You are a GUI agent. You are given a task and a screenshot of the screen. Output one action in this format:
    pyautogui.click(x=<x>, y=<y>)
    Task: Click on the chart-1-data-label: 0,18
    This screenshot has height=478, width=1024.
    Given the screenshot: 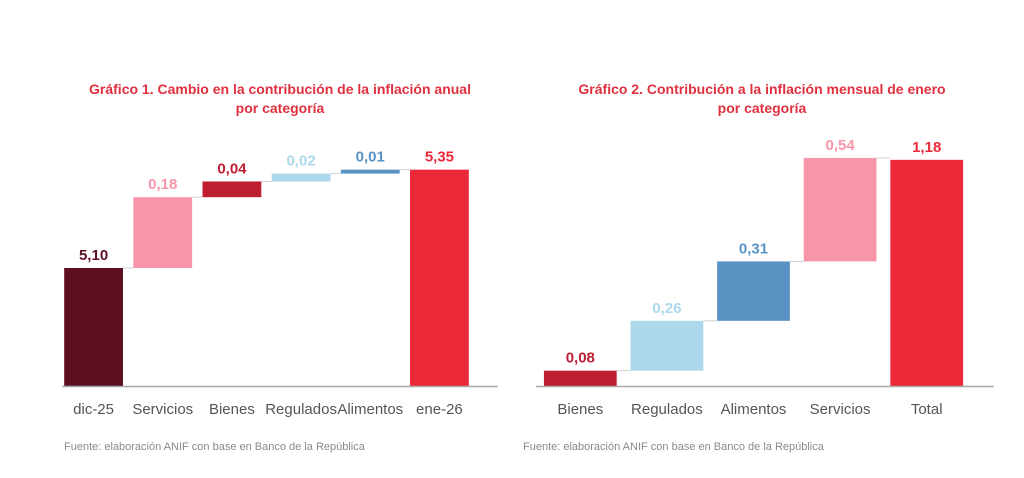 What is the action you would take?
    pyautogui.click(x=162, y=184)
    